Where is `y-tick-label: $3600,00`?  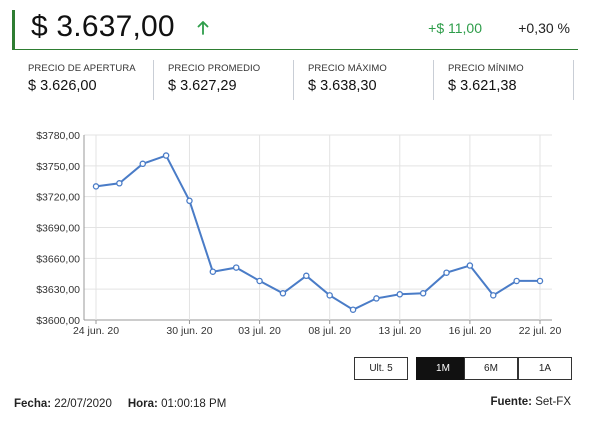
y-tick-label: $3600,00 is located at coordinates (58, 321).